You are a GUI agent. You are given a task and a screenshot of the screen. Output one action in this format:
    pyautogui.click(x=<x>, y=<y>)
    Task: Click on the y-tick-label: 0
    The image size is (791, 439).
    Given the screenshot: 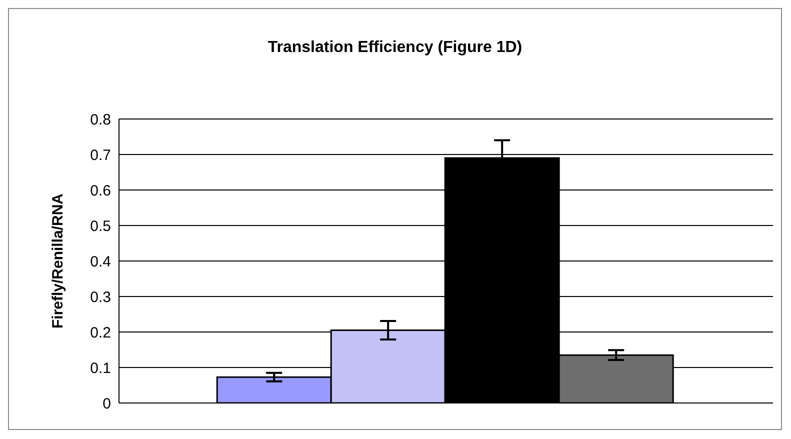 What is the action you would take?
    pyautogui.click(x=106, y=403)
    